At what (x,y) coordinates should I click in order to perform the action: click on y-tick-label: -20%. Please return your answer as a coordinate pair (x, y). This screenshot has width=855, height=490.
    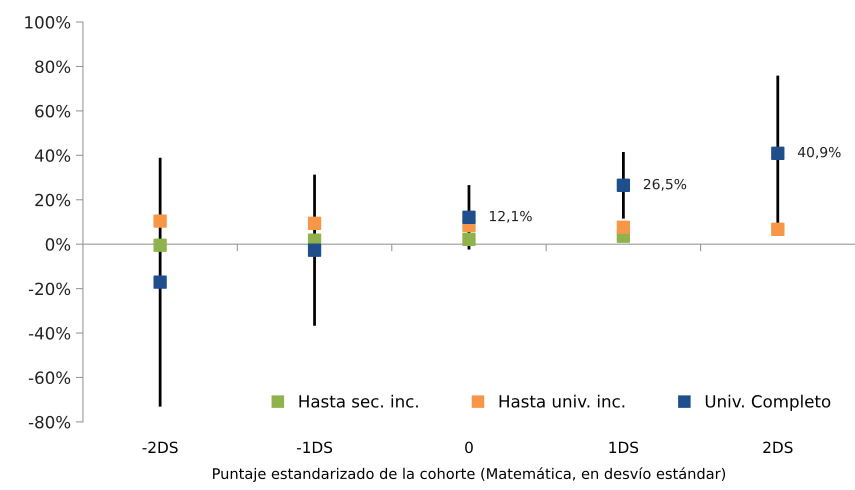
    Looking at the image, I should click on (49, 289).